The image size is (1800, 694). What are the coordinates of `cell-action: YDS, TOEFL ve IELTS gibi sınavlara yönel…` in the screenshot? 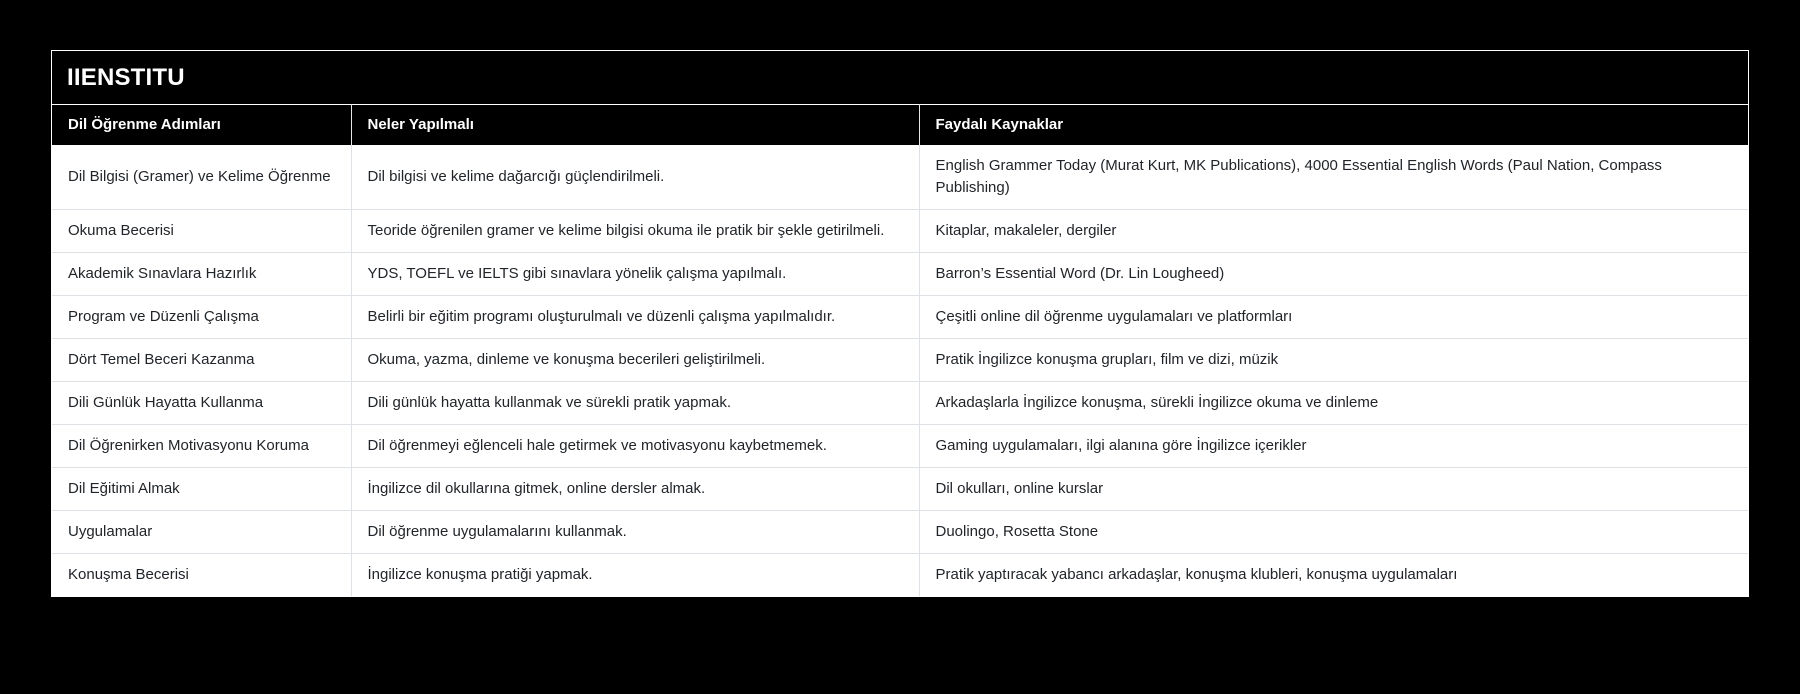 It's located at (634, 274).